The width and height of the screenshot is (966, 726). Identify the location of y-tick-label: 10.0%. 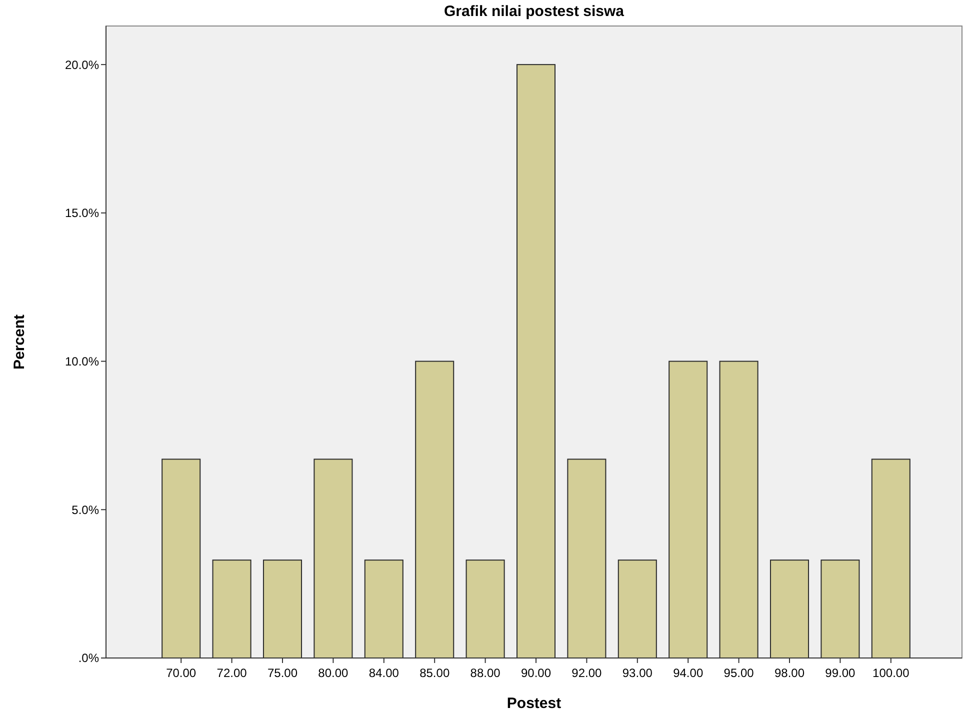
(82, 361).